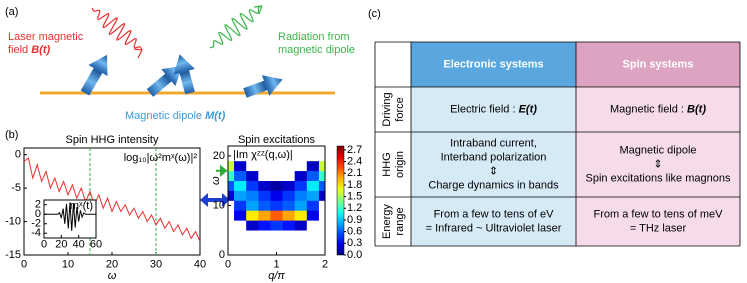 This screenshot has height=283, width=747. What do you see at coordinates (657, 150) in the screenshot?
I see `cell-line: Magnetic dipole` at bounding box center [657, 150].